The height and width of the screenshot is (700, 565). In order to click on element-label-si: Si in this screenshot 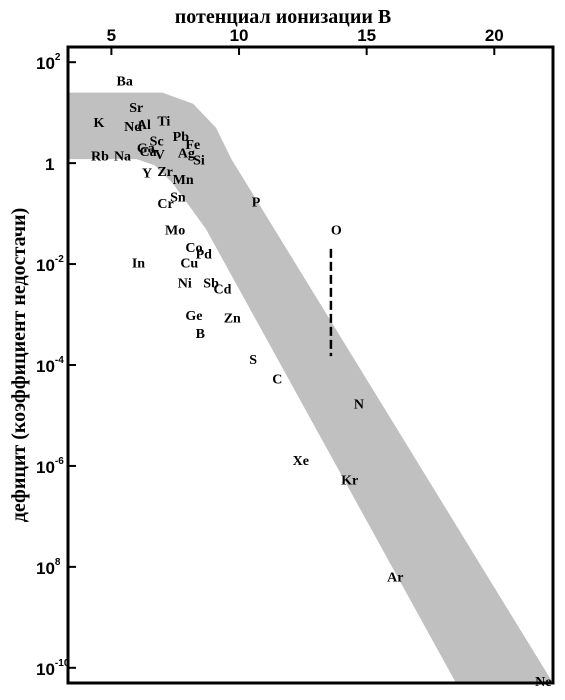, I will do `click(199, 160)`.